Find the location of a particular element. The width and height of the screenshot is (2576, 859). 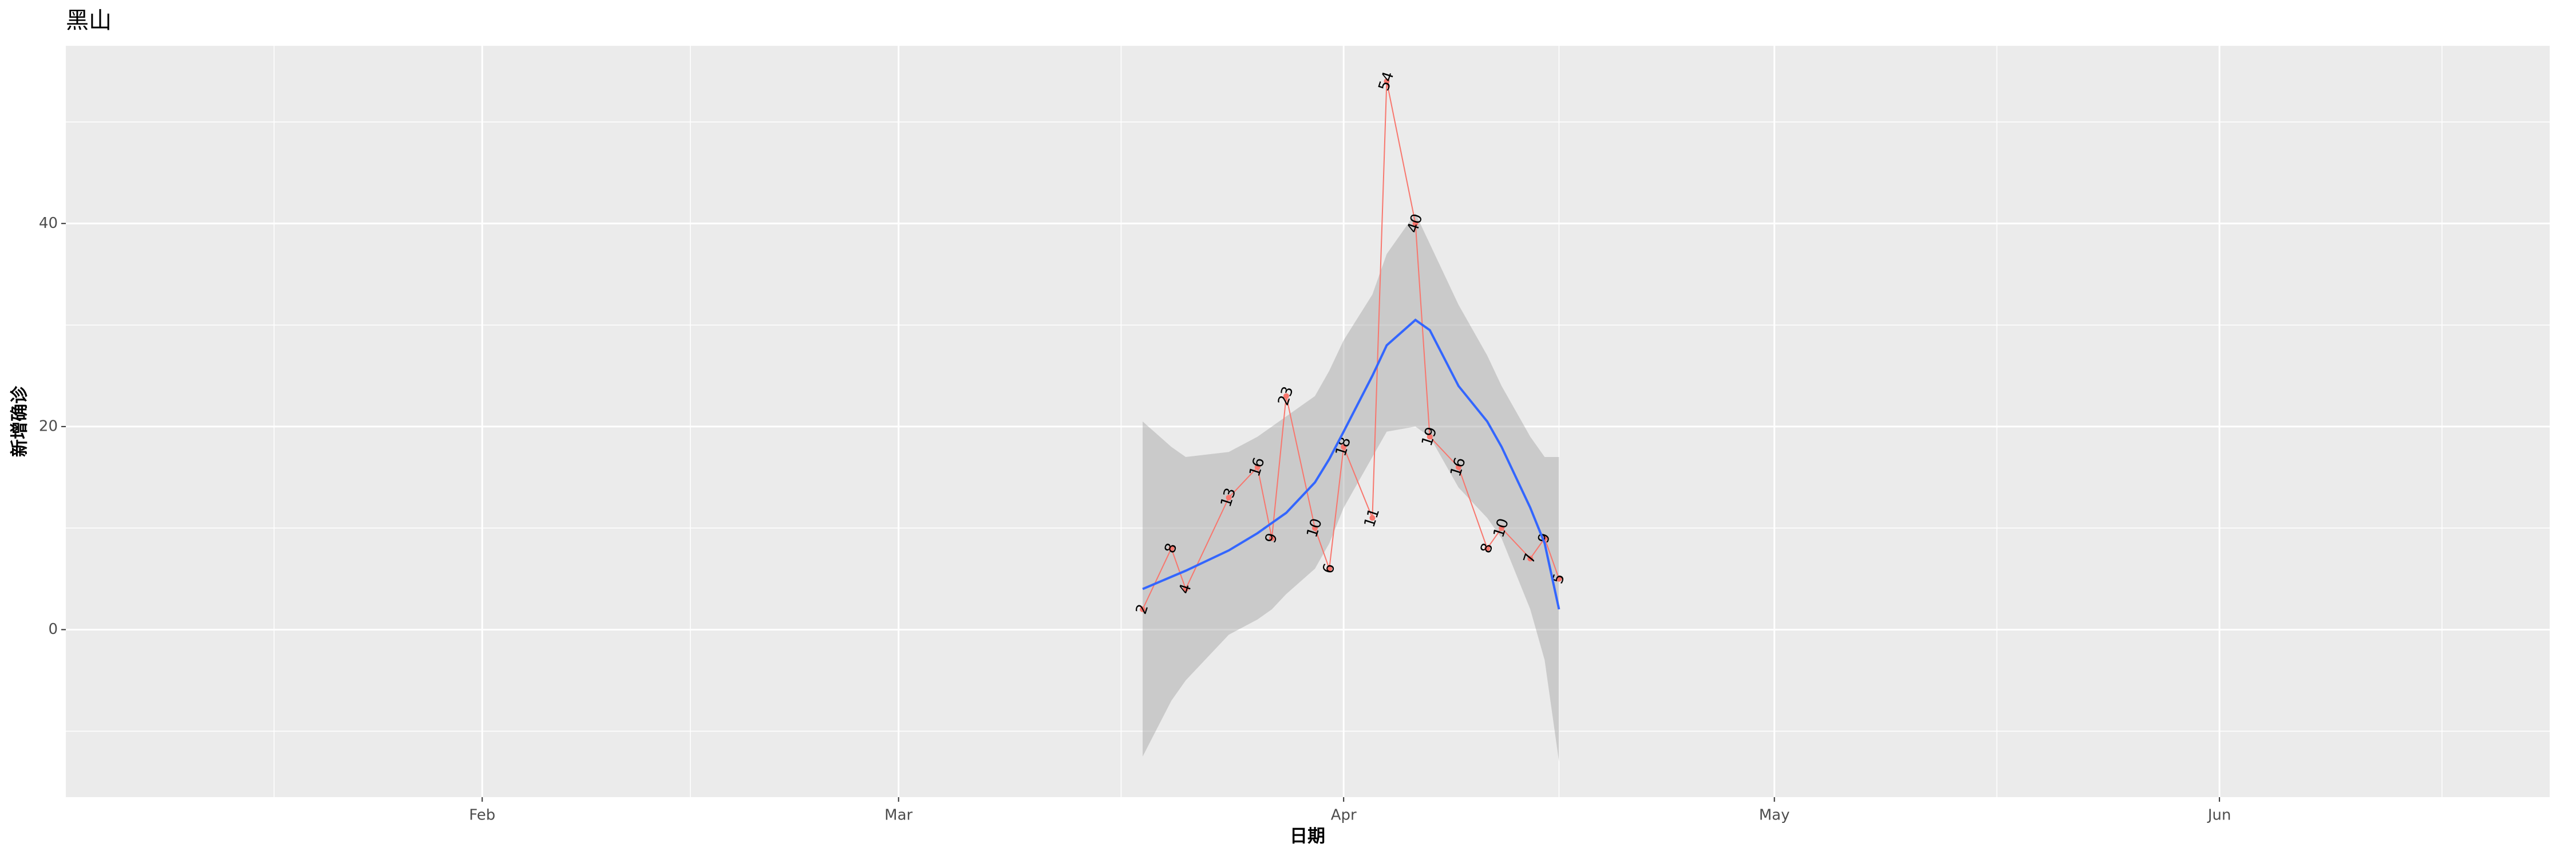

data-line is located at coordinates (1351, 345).